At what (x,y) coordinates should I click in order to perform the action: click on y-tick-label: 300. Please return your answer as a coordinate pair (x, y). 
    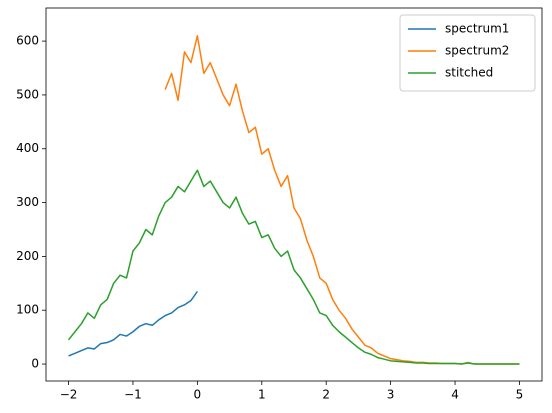
    Looking at the image, I should click on (27, 202).